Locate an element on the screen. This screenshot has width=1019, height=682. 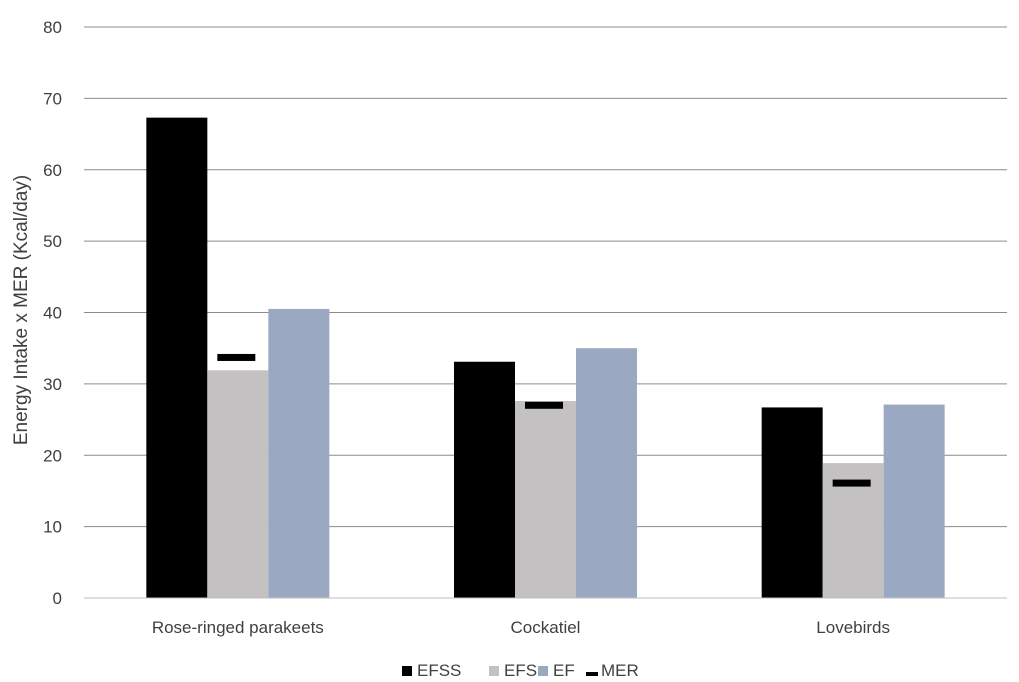
y-tick-label: 0 is located at coordinates (57, 598).